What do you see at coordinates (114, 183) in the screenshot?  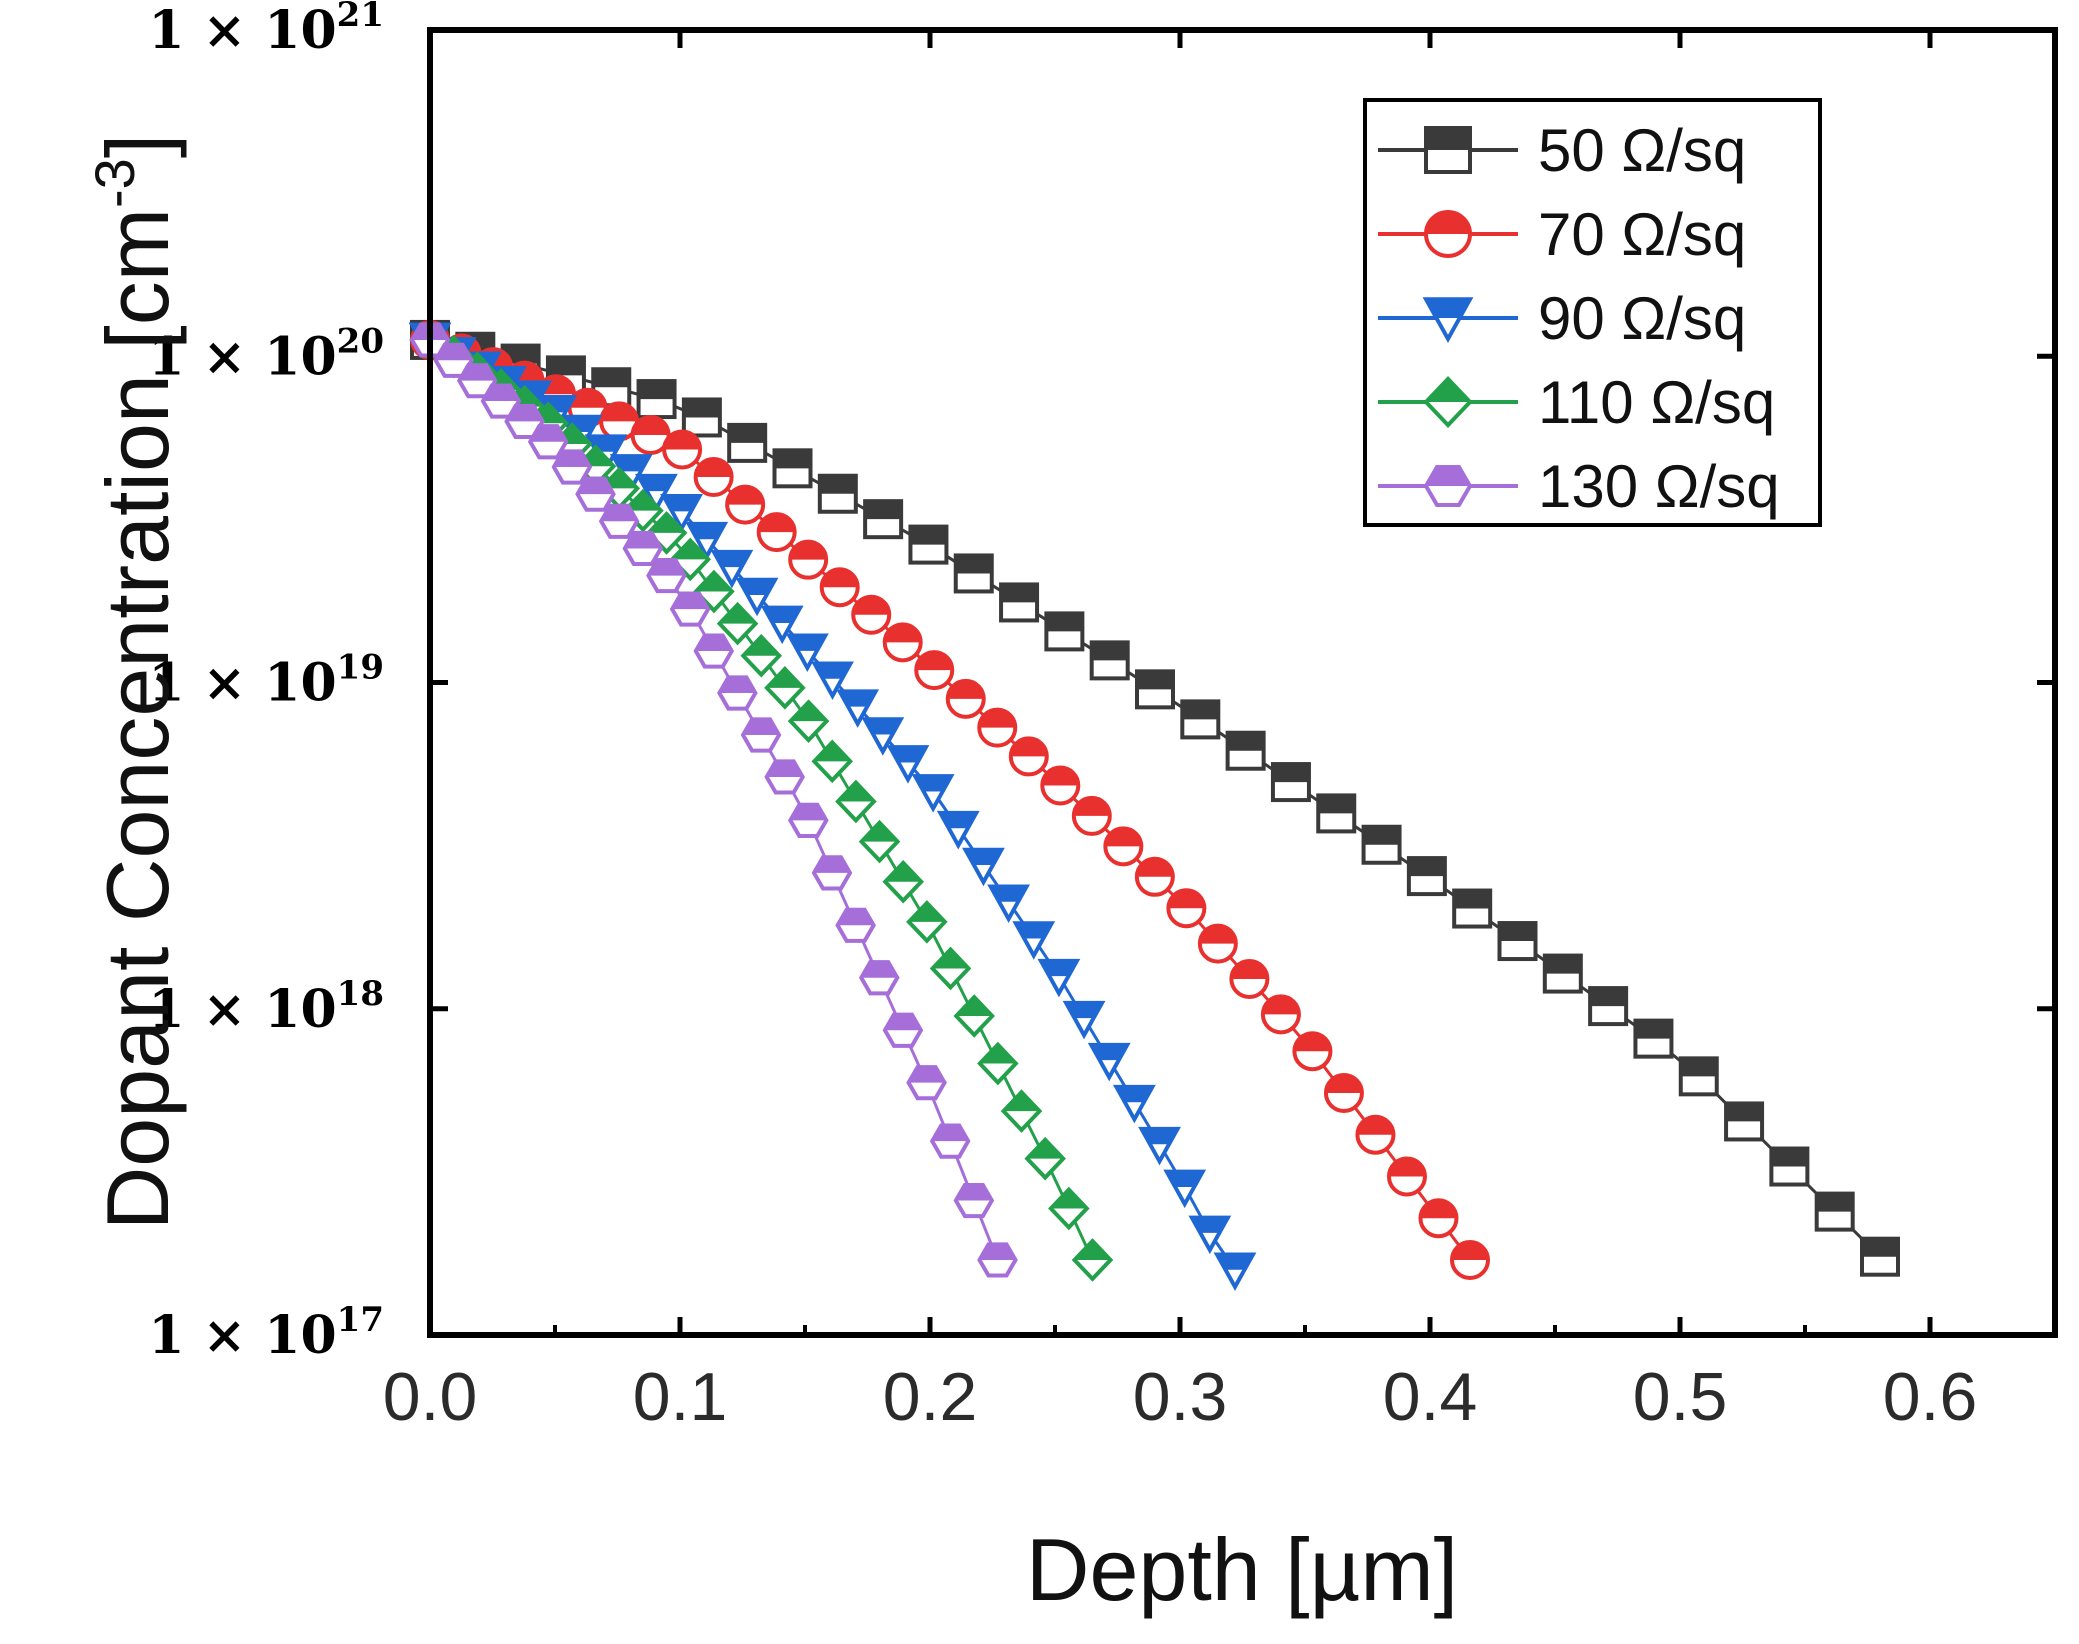 I see `y-axis-title-superscript: -3` at bounding box center [114, 183].